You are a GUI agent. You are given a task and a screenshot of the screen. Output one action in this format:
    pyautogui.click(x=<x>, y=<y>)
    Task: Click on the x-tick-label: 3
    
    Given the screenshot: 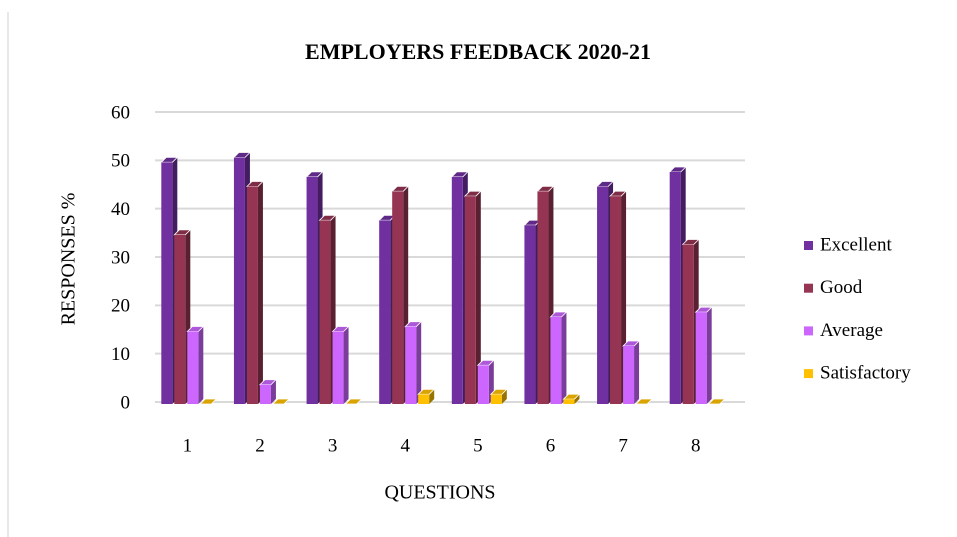 What is the action you would take?
    pyautogui.click(x=333, y=445)
    